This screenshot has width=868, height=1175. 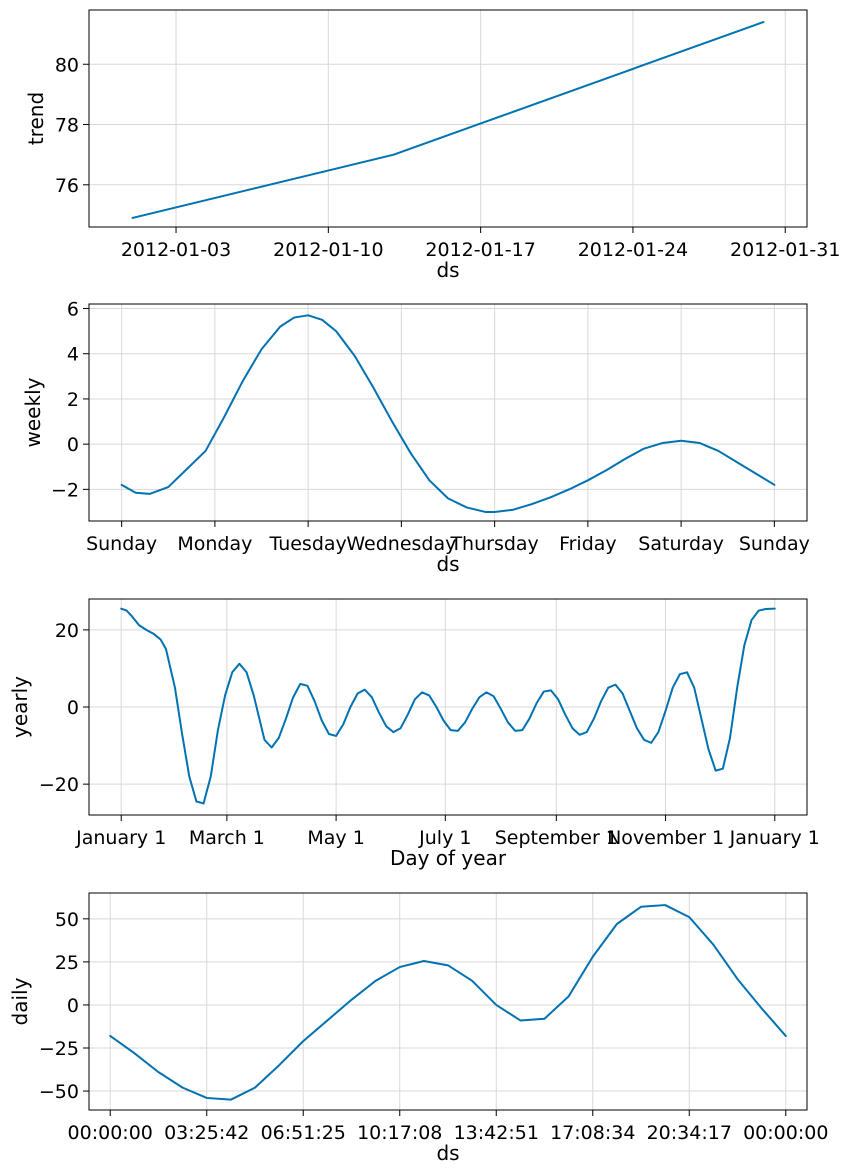 What do you see at coordinates (67, 65) in the screenshot?
I see `trend-y-tick-label: 80` at bounding box center [67, 65].